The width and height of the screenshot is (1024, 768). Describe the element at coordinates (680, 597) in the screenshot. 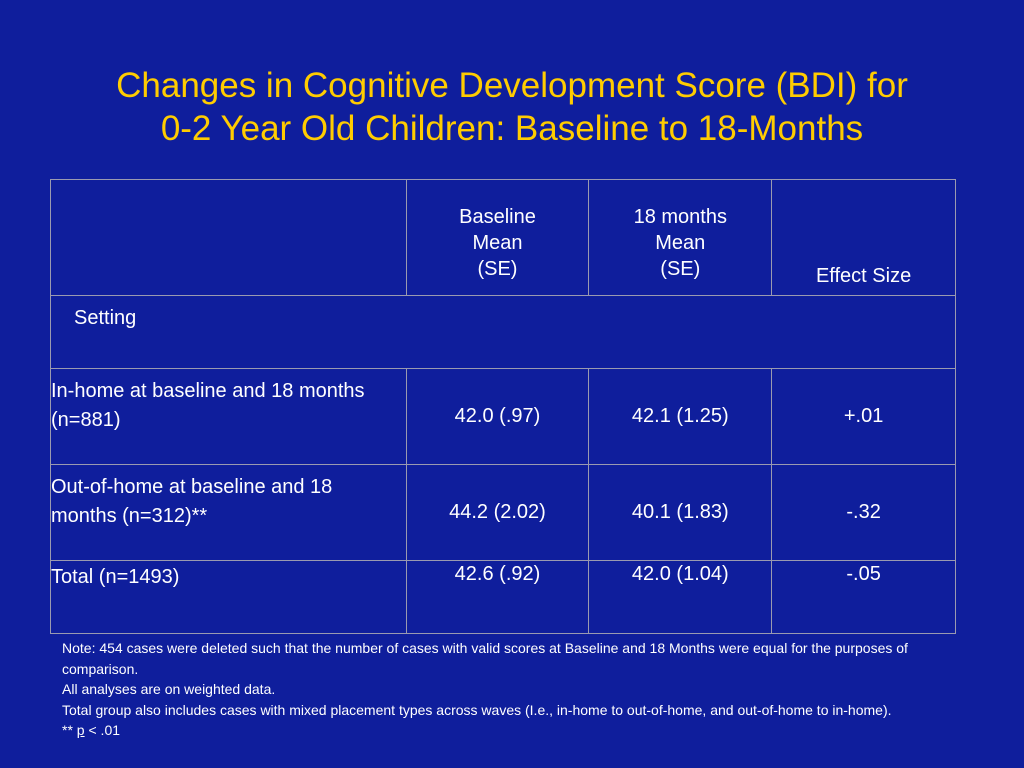

I see `month18-value-cell: 42.0 (1.04)` at that location.